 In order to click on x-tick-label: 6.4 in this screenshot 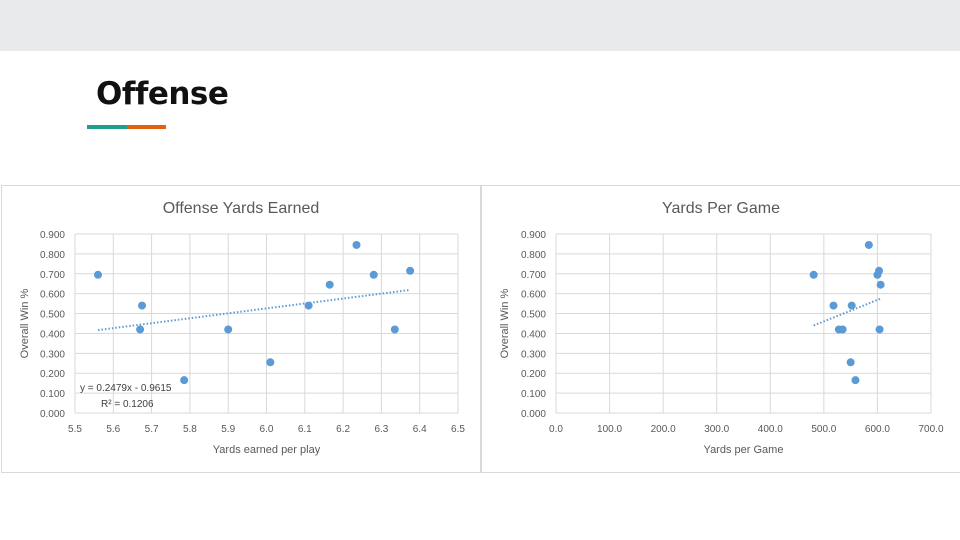, I will do `click(420, 429)`.